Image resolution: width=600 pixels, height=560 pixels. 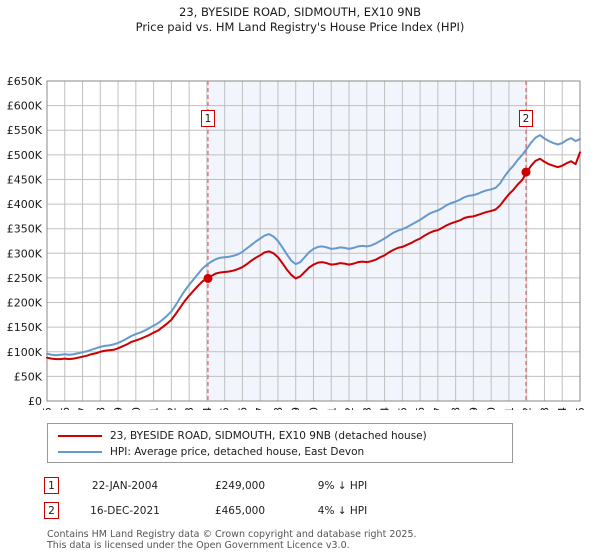 What do you see at coordinates (525, 118) in the screenshot?
I see `sale-marker-2: 2` at bounding box center [525, 118].